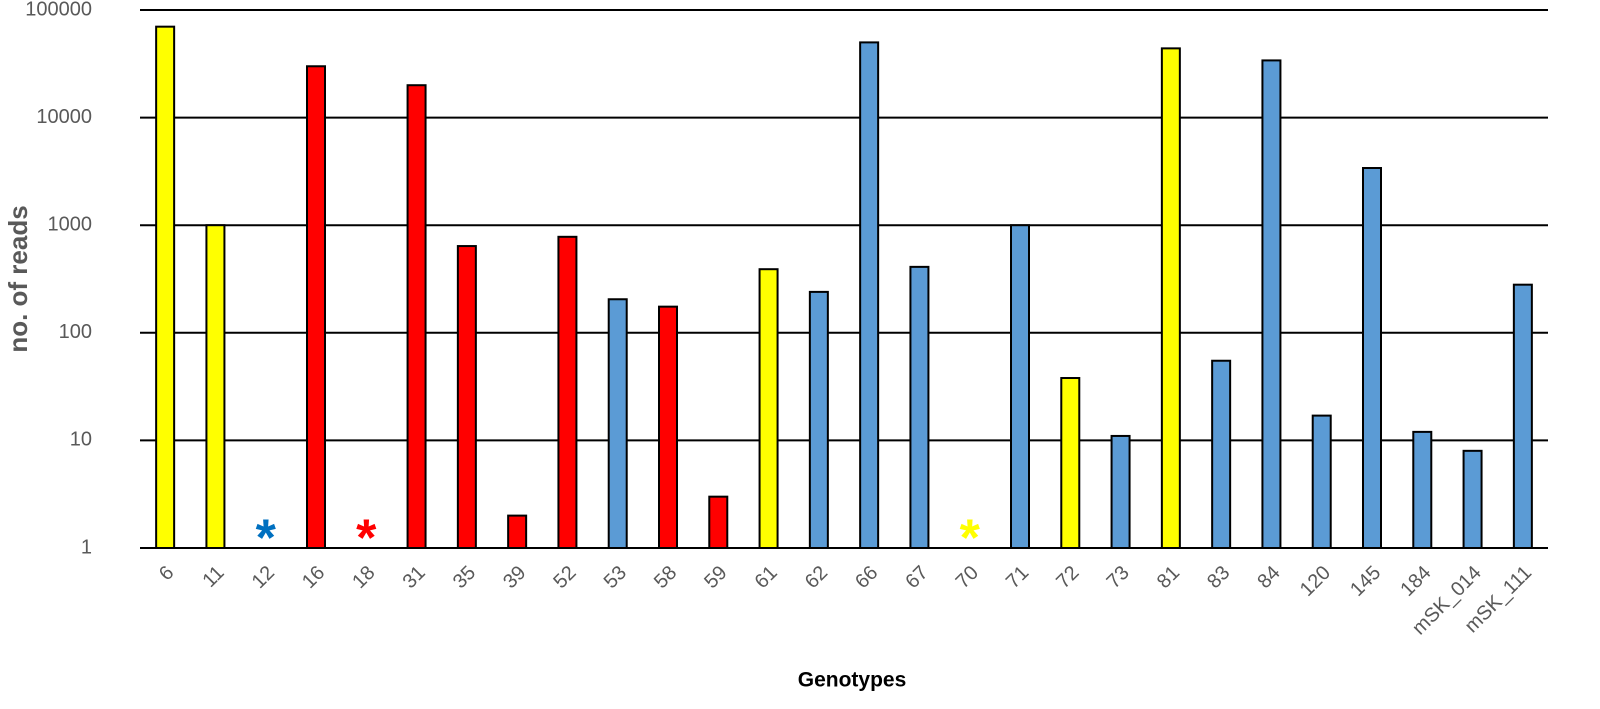  Describe the element at coordinates (1118, 577) in the screenshot. I see `x-tick-label: 73` at that location.